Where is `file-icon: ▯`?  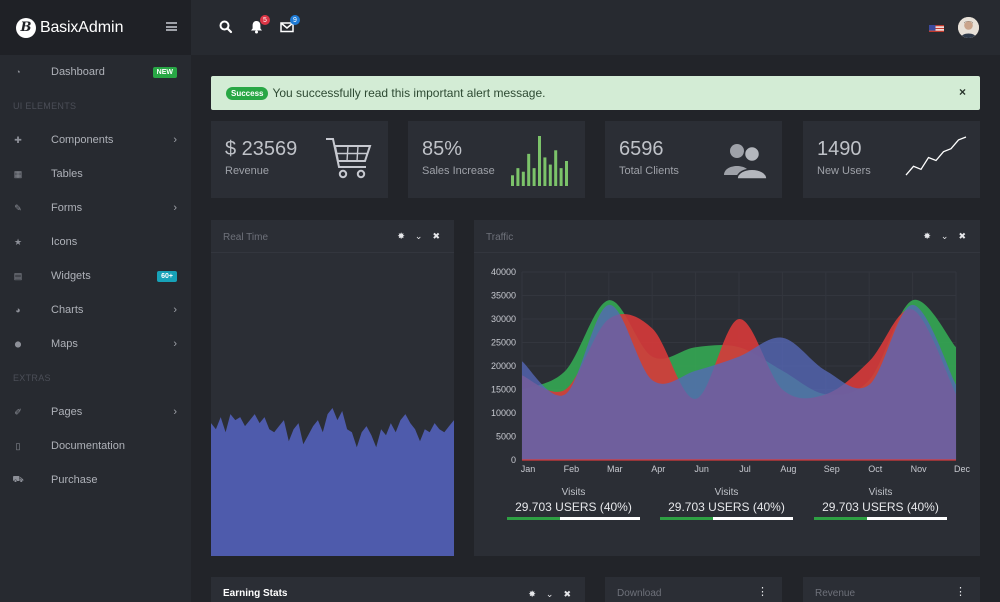 file-icon: ▯ is located at coordinates (18, 445).